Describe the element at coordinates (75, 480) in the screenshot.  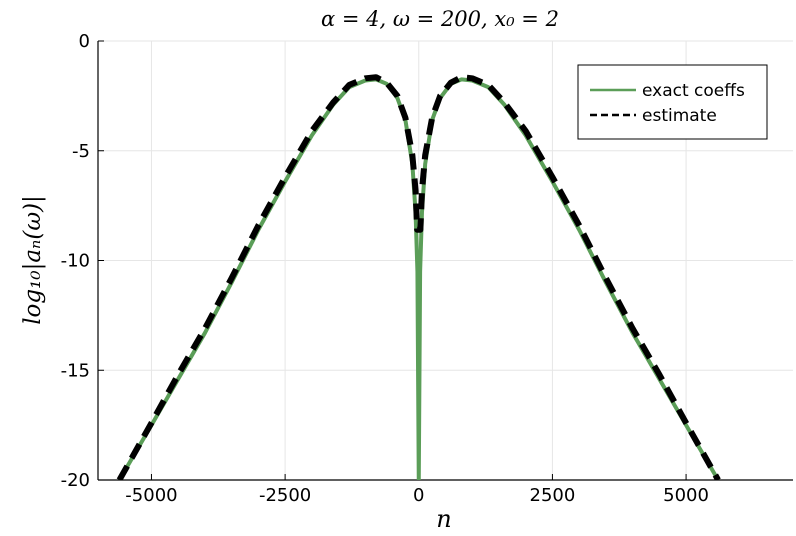
I see `y-tick-label: -20` at that location.